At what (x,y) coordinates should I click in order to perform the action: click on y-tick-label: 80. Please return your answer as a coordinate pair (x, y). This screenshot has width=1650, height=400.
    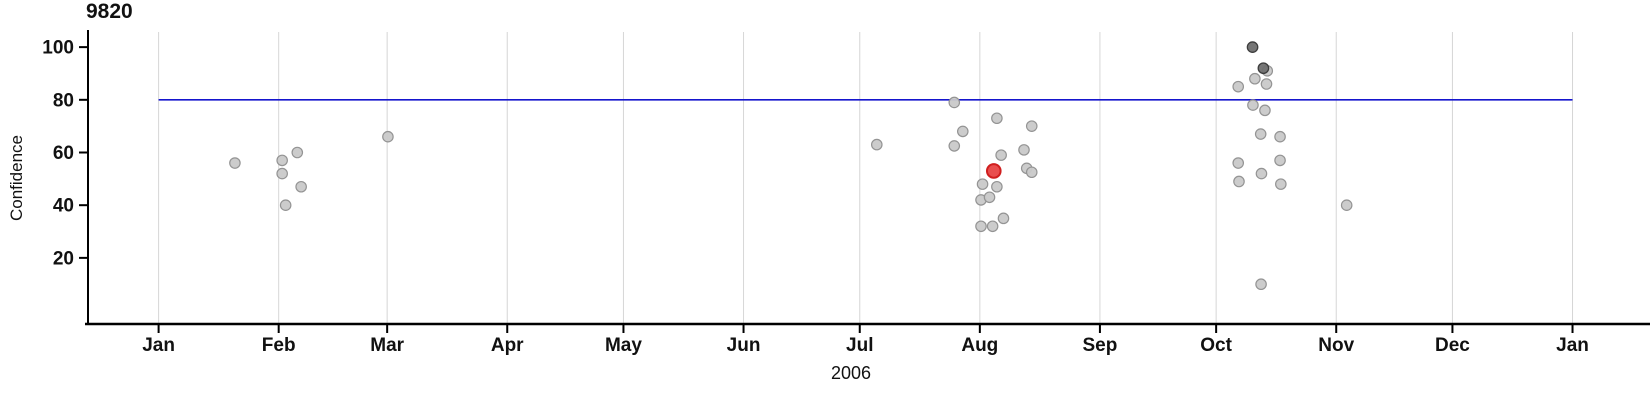
    Looking at the image, I should click on (63, 100).